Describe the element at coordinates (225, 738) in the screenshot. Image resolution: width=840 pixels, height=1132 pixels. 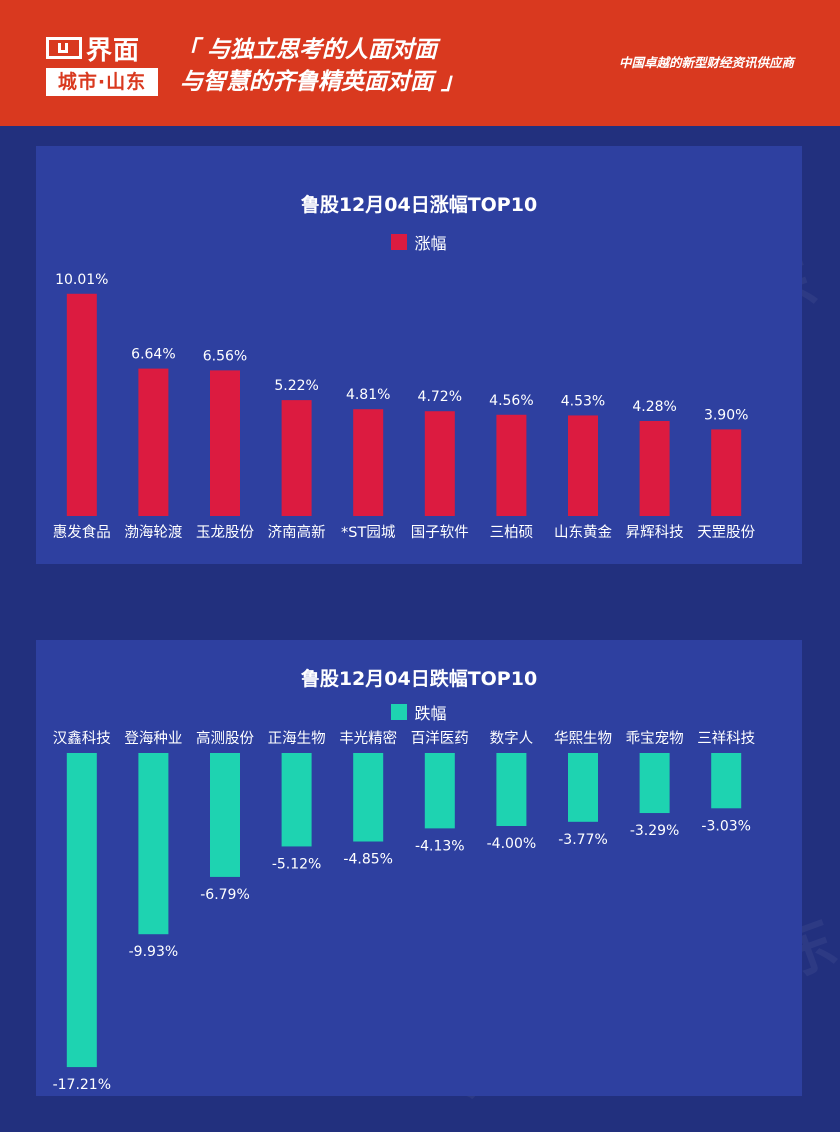
I see `fall-category-label: 高测股份` at that location.